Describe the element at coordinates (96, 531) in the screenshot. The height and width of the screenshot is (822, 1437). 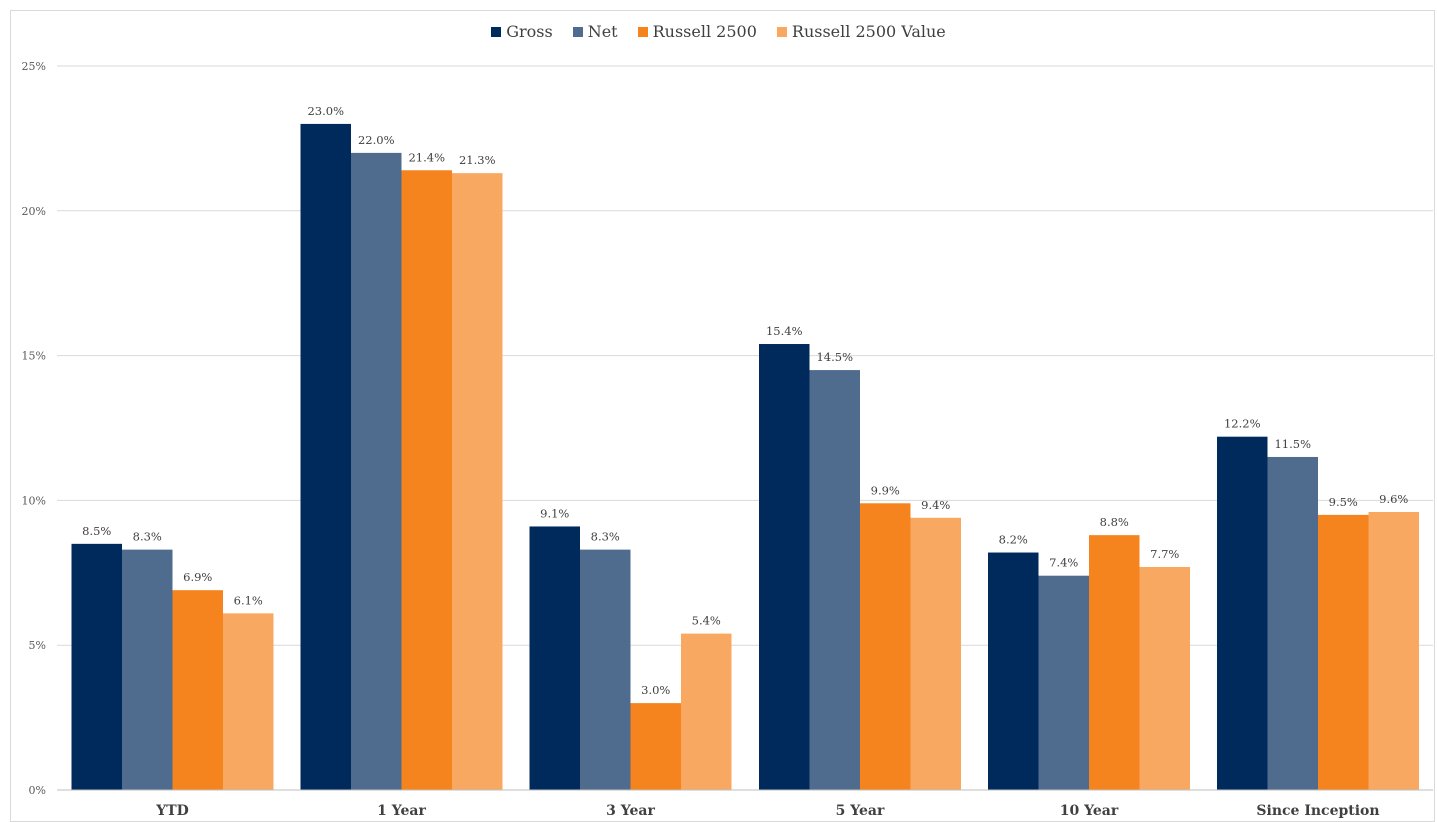
I see `data-label: 8.5%` at that location.